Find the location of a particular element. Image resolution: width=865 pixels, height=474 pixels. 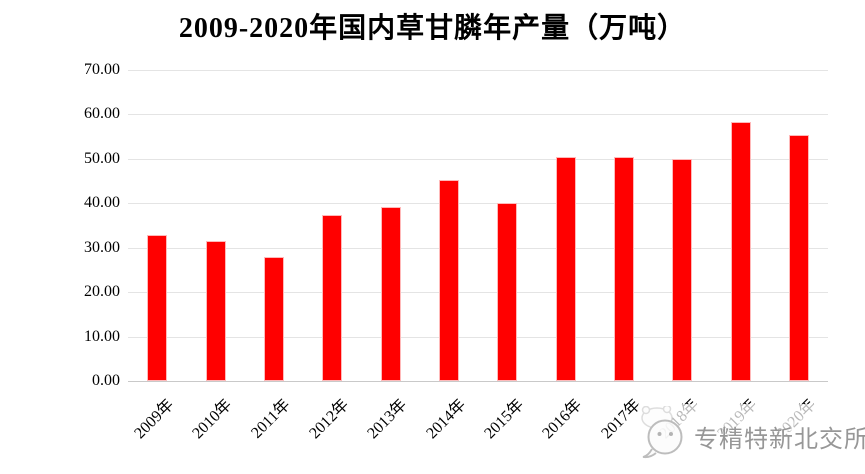

y-axis-tick-label: 50.00 is located at coordinates (102, 158).